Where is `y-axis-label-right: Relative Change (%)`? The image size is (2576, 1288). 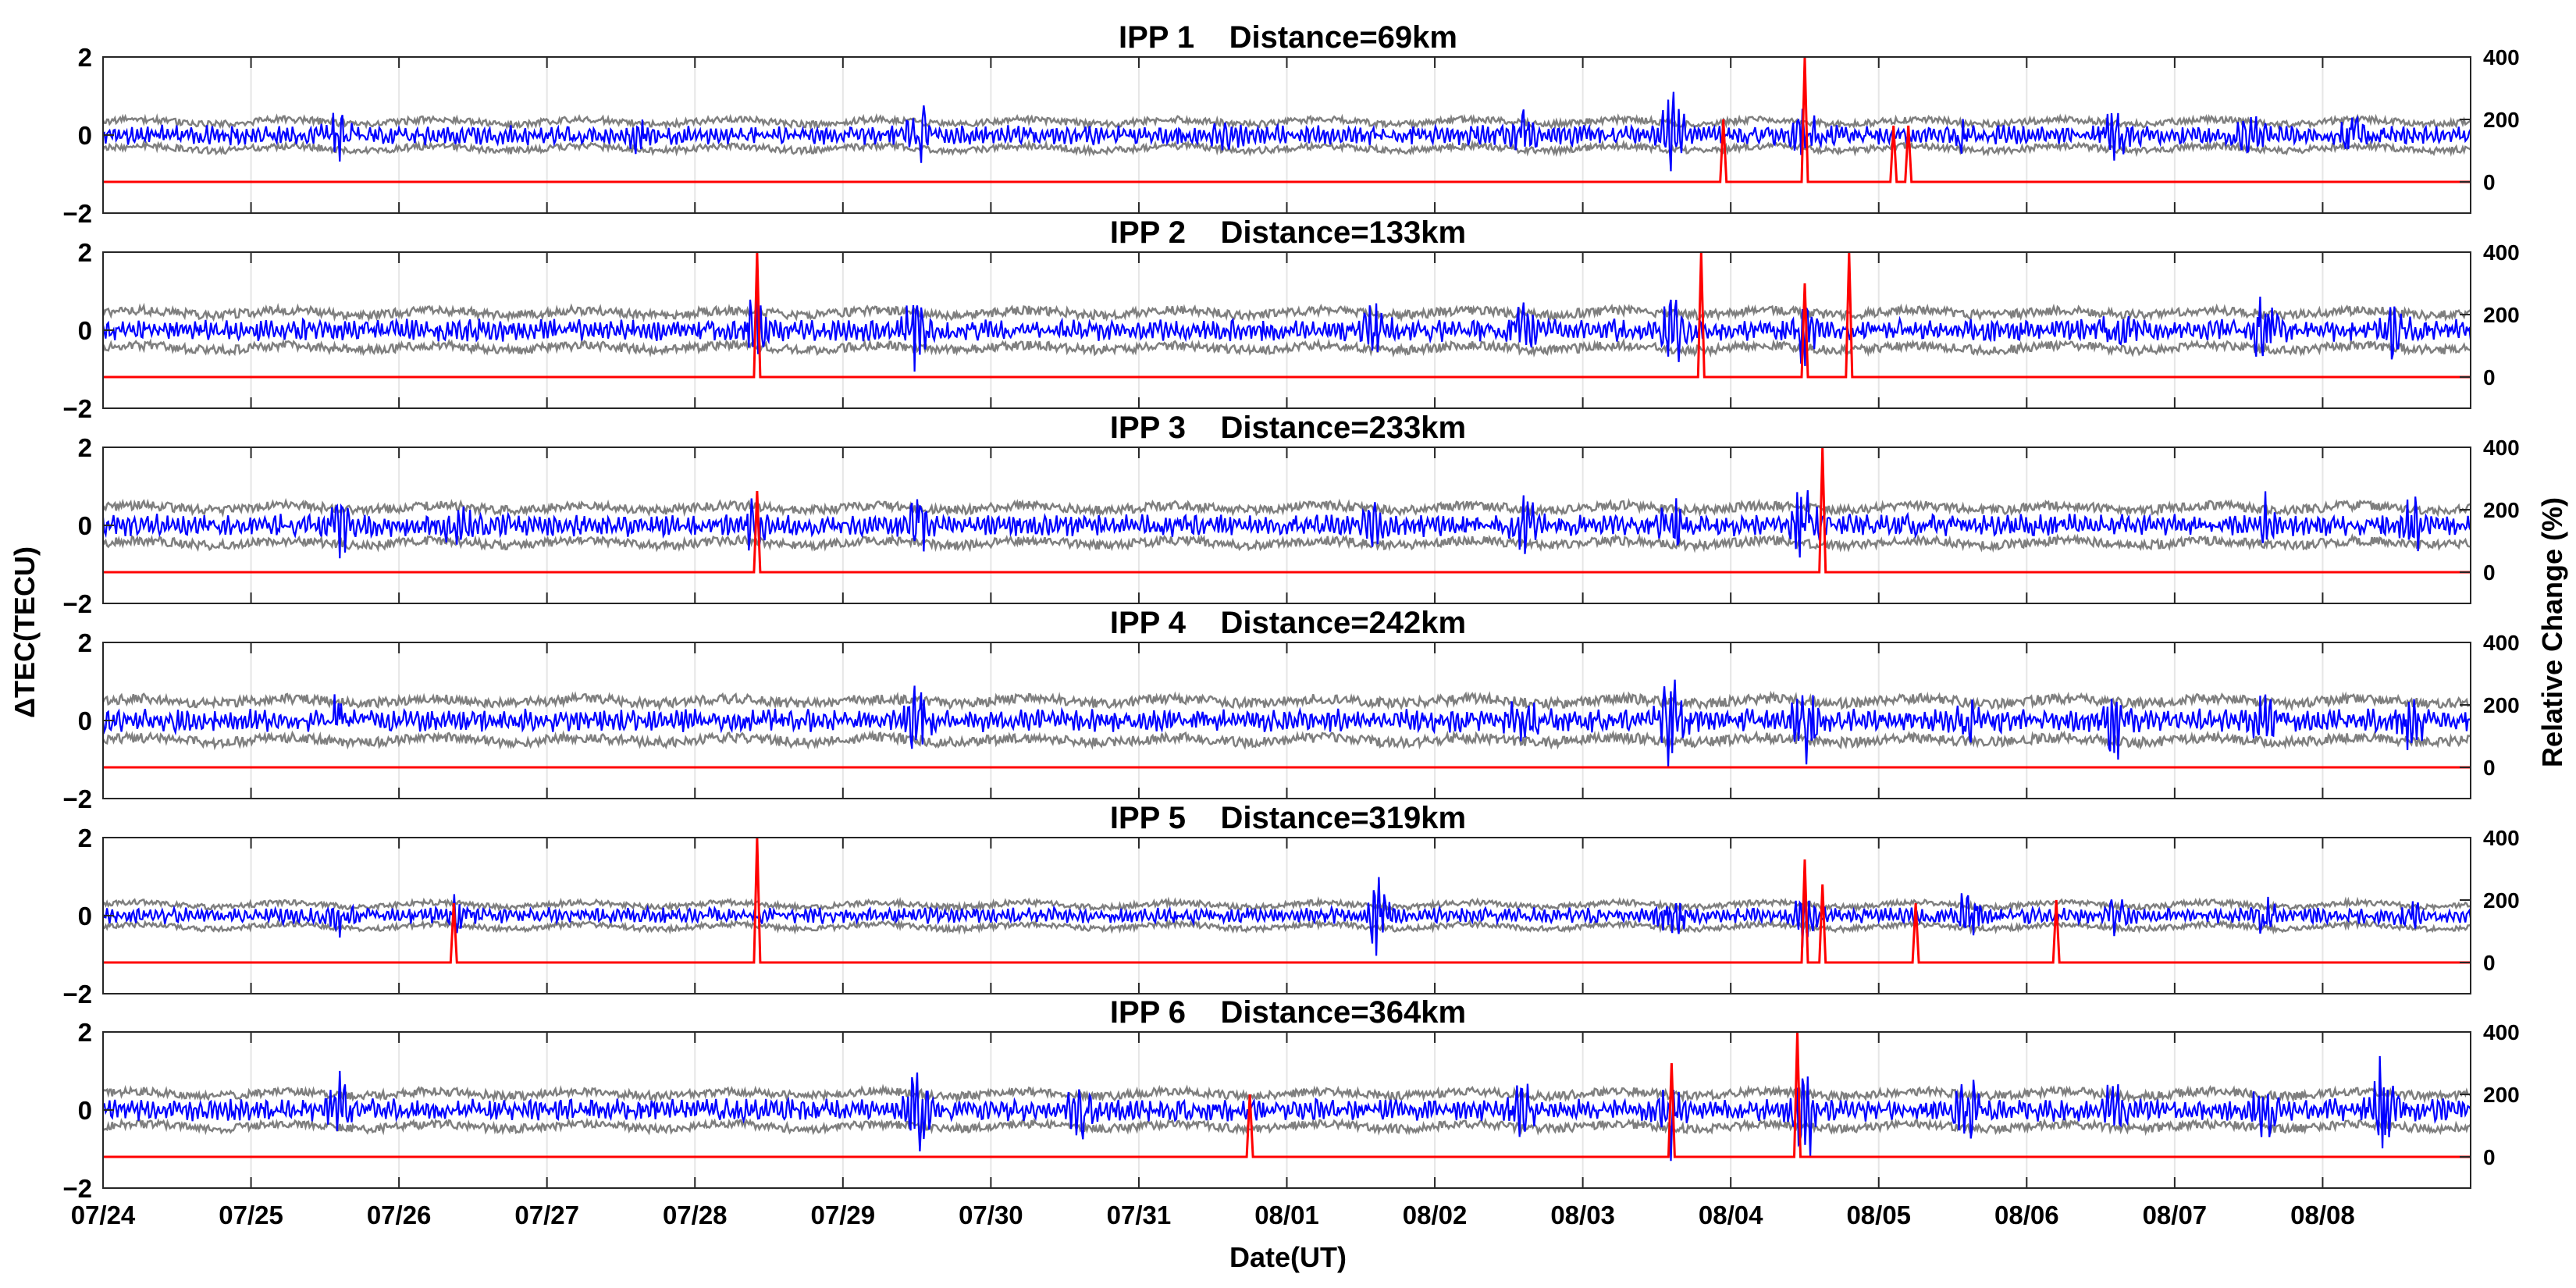 y-axis-label-right: Relative Change (%) is located at coordinates (2552, 632).